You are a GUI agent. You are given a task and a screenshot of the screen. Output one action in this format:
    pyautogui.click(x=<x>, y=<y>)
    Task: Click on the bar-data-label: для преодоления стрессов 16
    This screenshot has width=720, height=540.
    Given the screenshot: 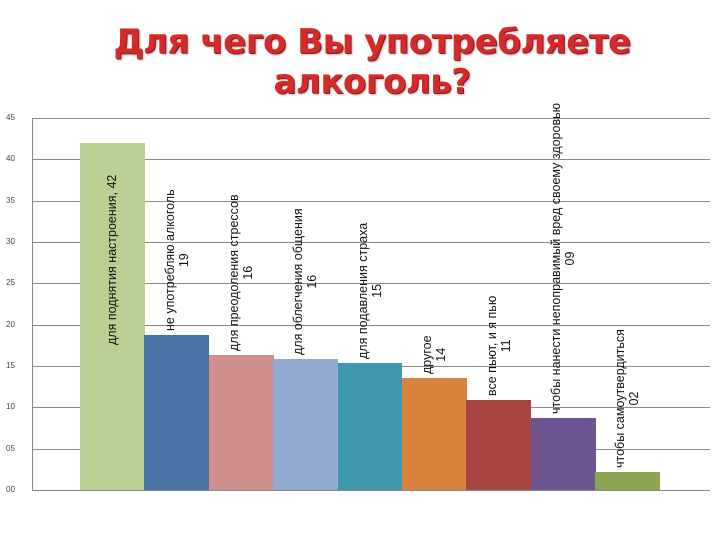 What is the action you would take?
    pyautogui.click(x=241, y=273)
    